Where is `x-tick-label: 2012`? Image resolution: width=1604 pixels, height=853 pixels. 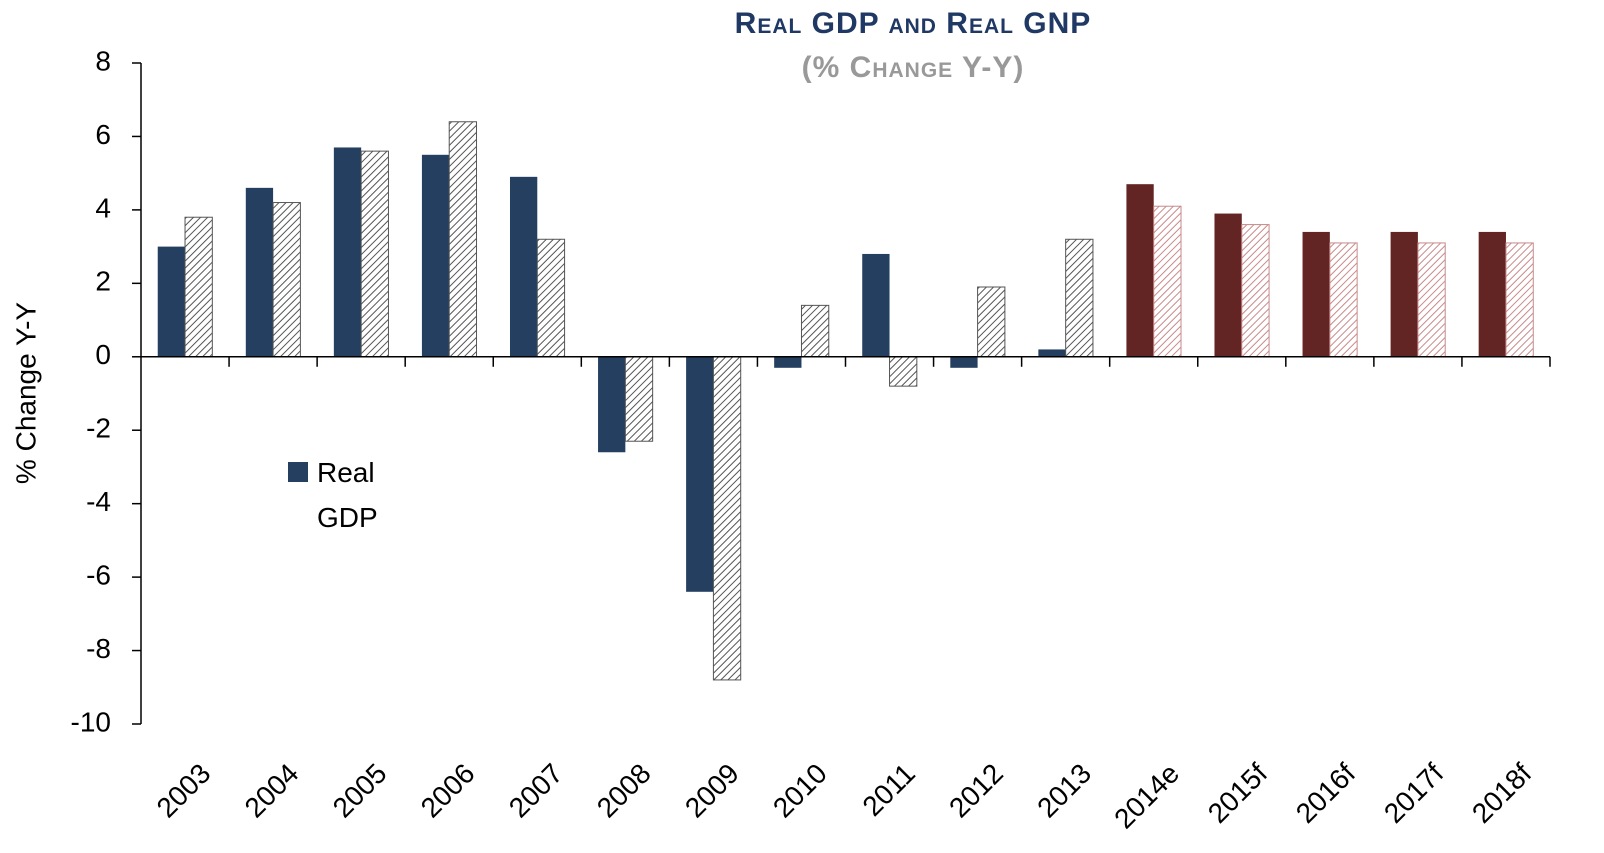 x-tick-label: 2012 is located at coordinates (976, 791).